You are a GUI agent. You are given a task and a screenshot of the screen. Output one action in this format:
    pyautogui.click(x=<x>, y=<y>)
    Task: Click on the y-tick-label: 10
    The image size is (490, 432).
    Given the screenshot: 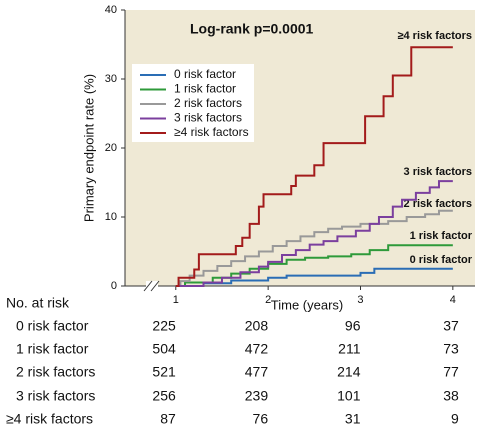 What is the action you would take?
    pyautogui.click(x=111, y=217)
    